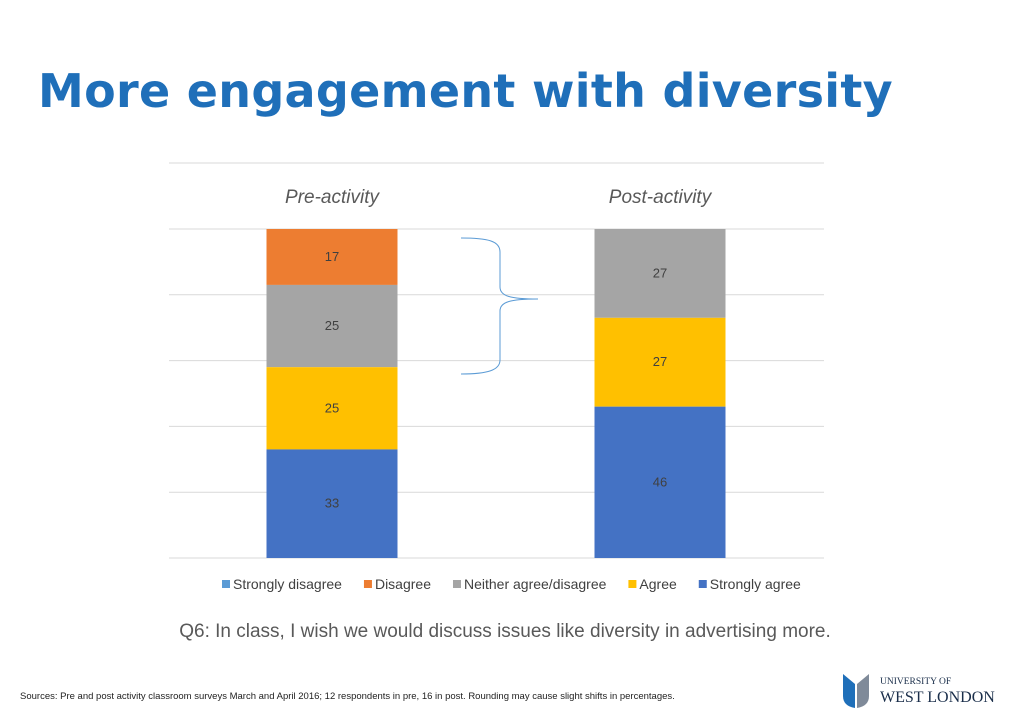 This screenshot has height=715, width=1024. What do you see at coordinates (915, 682) in the screenshot?
I see `logo-line-1: UNIVERSITY OF` at bounding box center [915, 682].